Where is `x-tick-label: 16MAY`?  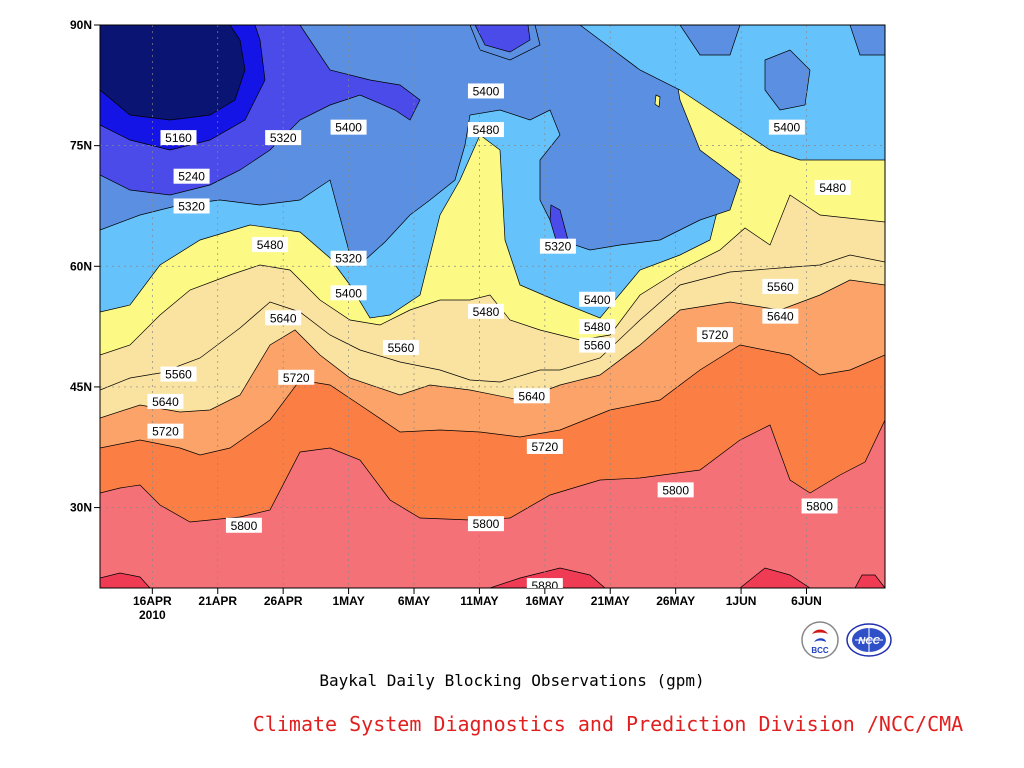 x-tick-label: 16MAY is located at coordinates (544, 601).